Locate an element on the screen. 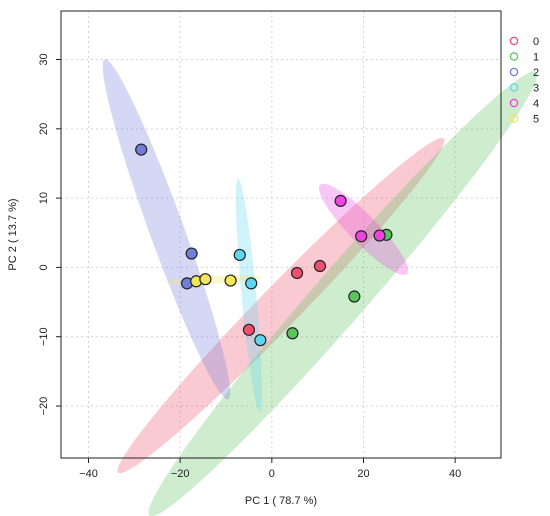 The width and height of the screenshot is (550, 516). legend-label-0: 0 is located at coordinates (536, 42).